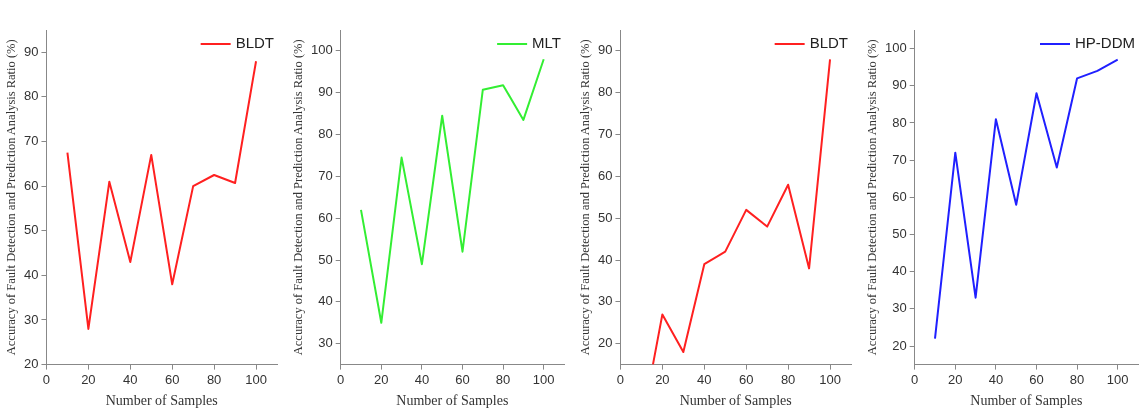 This screenshot has width=1148, height=414. Describe the element at coordinates (1105, 43) in the screenshot. I see `legend-label: HP-DDM` at that location.